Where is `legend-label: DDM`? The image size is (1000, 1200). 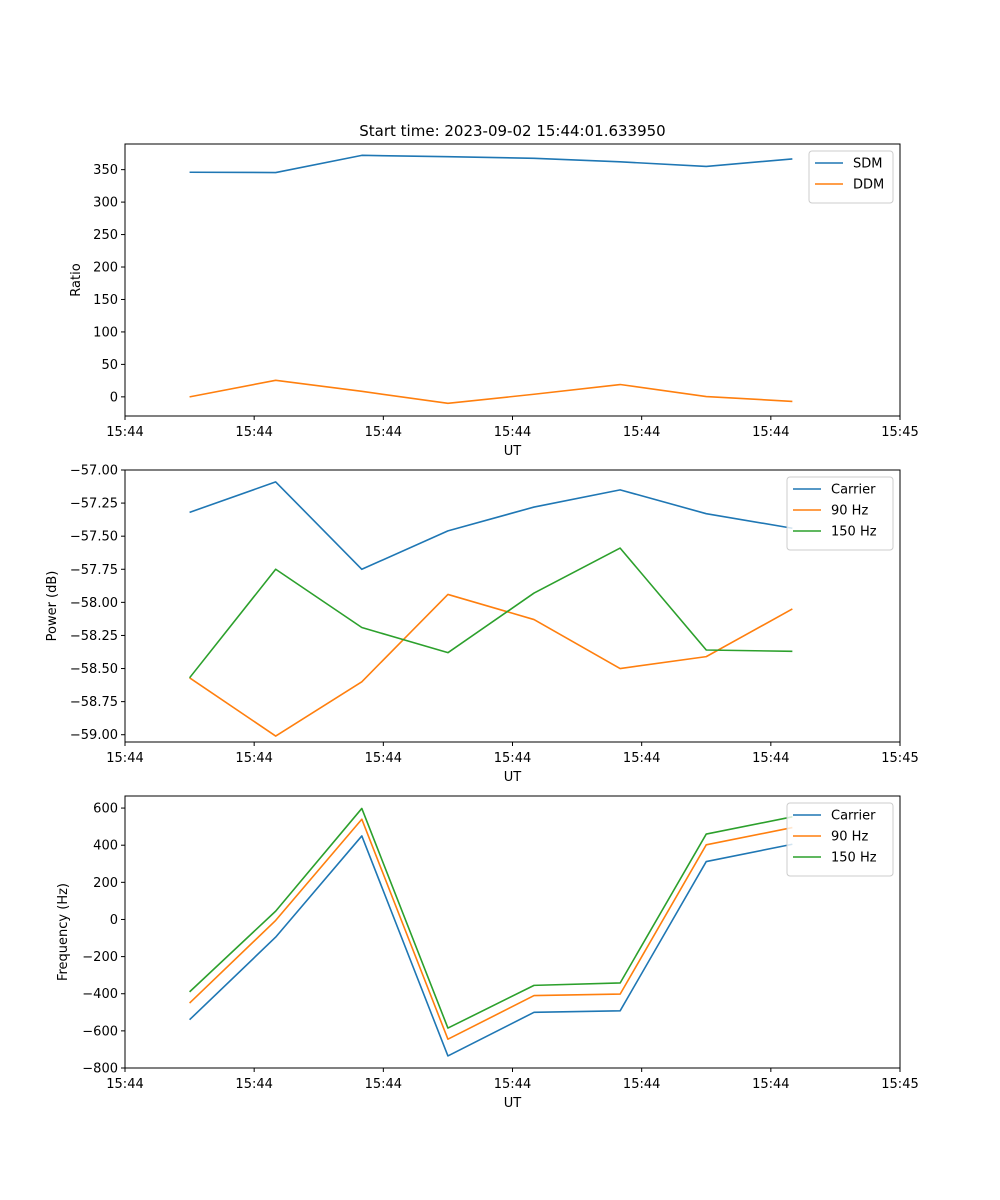
legend-label: DDM is located at coordinates (868, 185).